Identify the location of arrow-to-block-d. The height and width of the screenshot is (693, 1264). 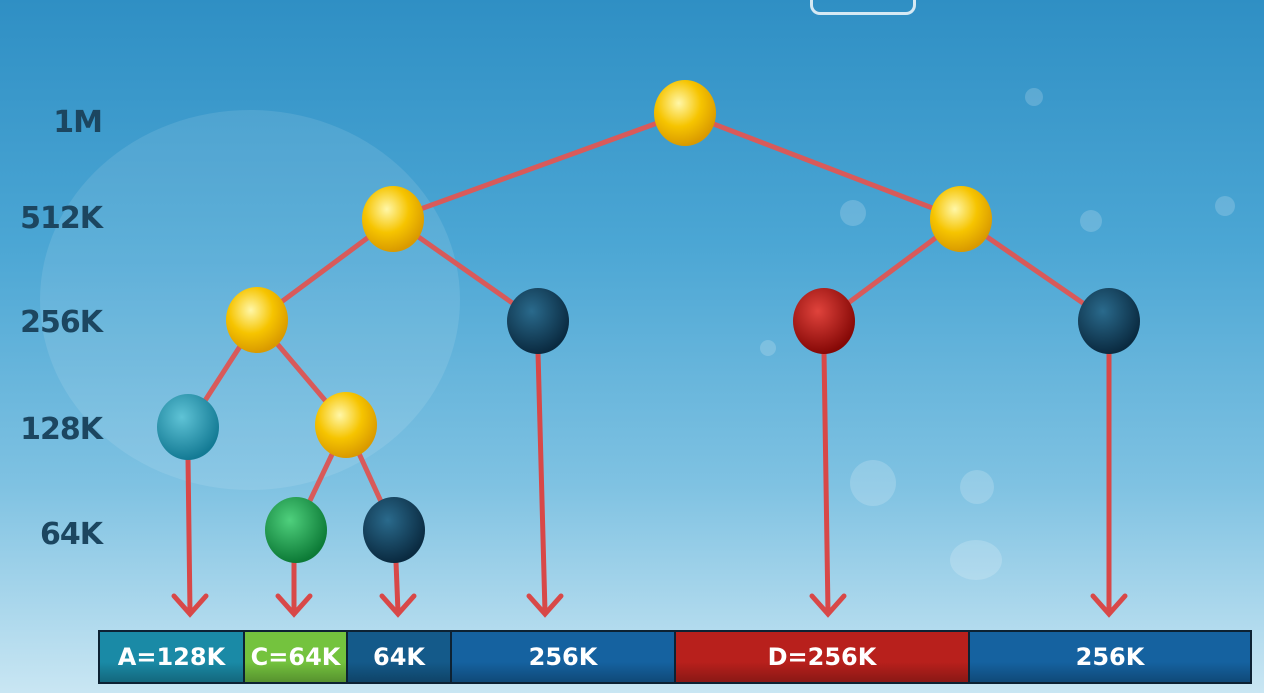
(826, 482).